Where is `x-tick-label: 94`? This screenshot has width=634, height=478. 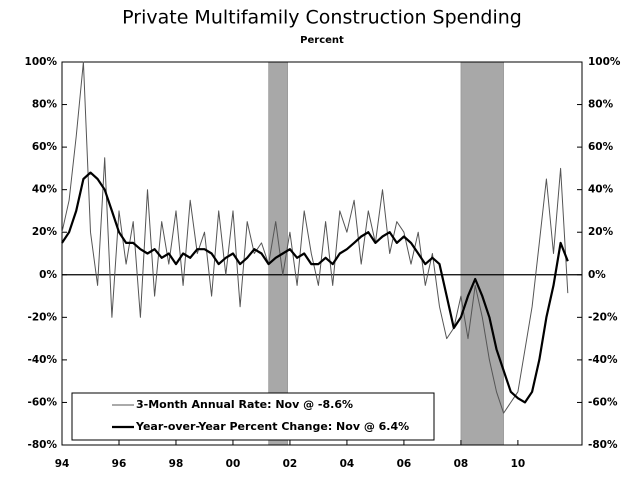 x-tick-label: 94 is located at coordinates (62, 464).